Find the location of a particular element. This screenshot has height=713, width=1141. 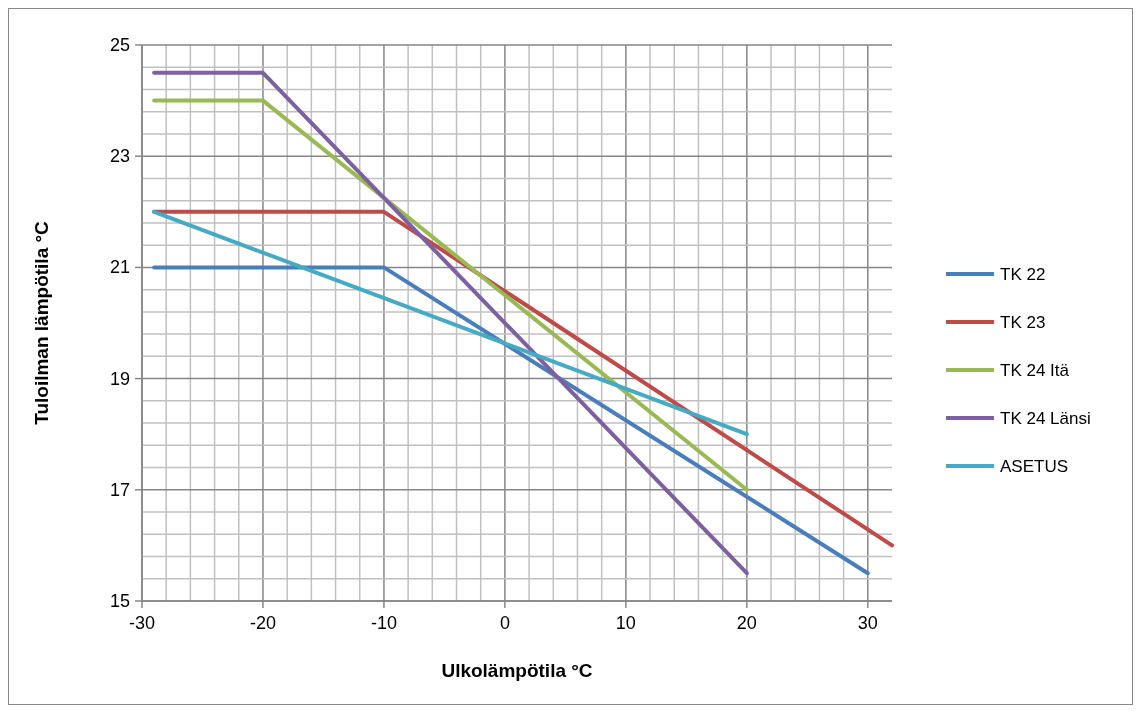

legend-label: TK 23 is located at coordinates (1023, 322).